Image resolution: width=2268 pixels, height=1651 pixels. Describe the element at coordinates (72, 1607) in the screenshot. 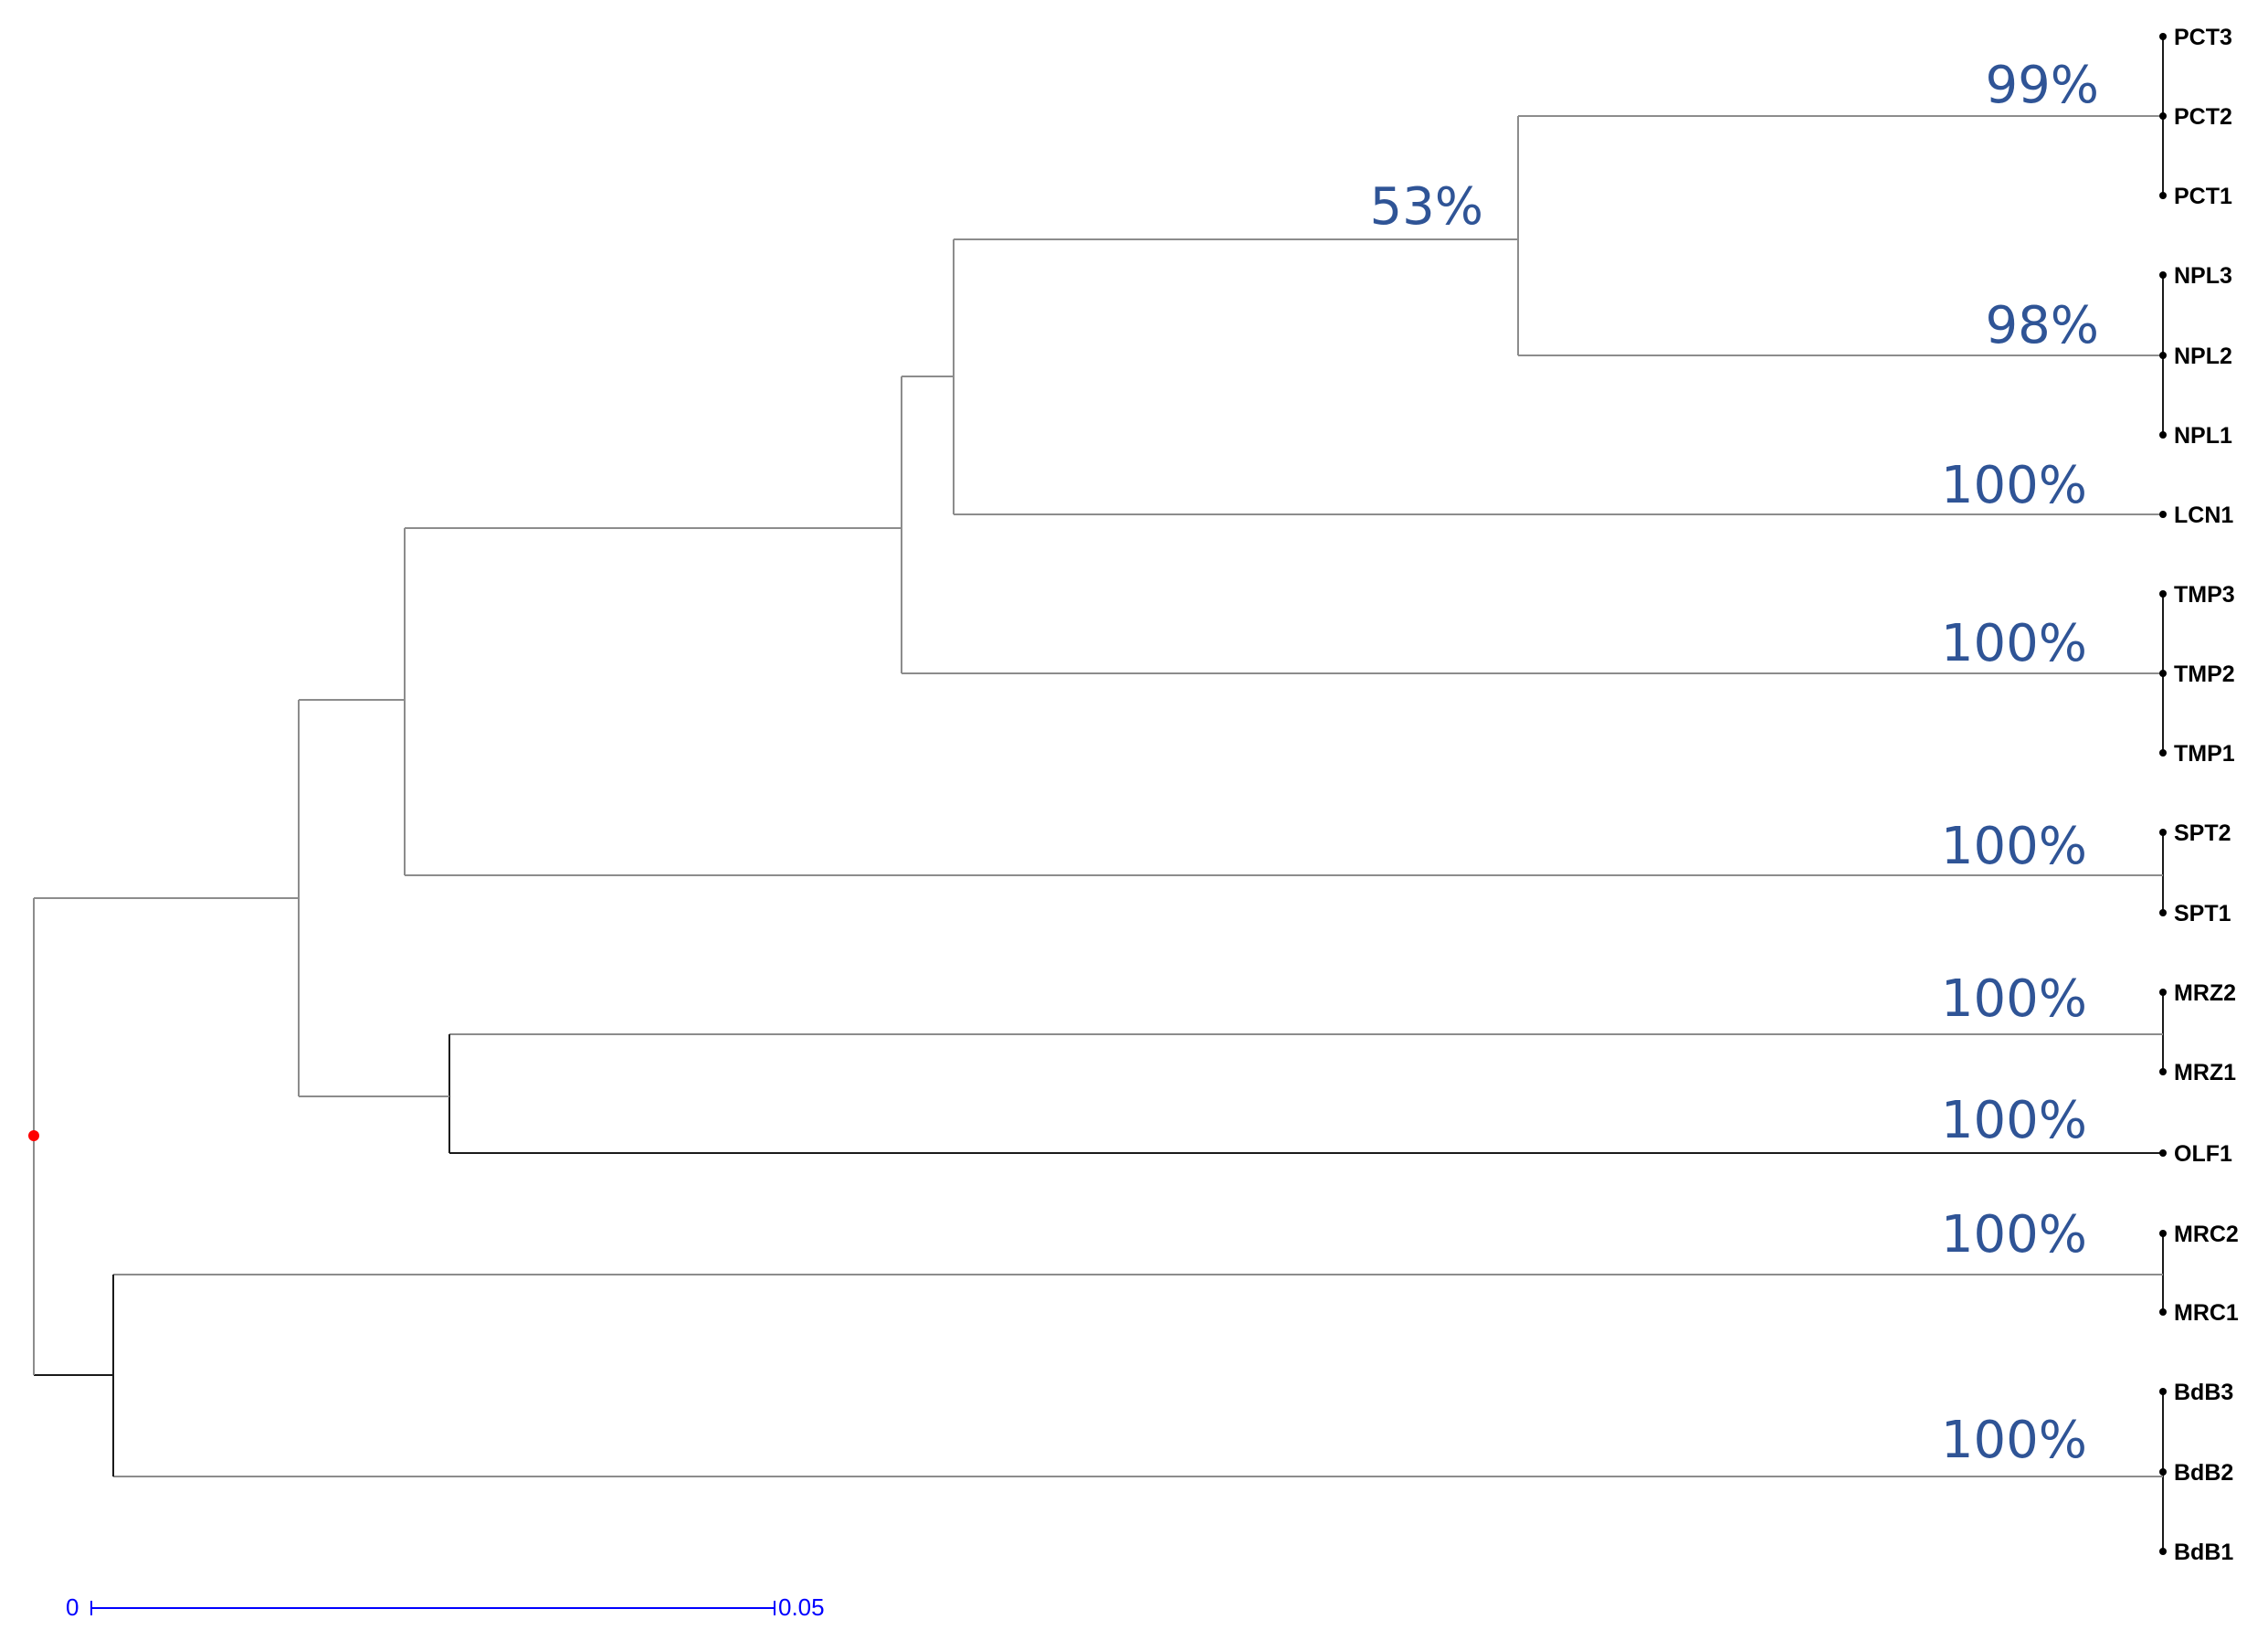

I see `scale-bar-start-label: 0` at that location.